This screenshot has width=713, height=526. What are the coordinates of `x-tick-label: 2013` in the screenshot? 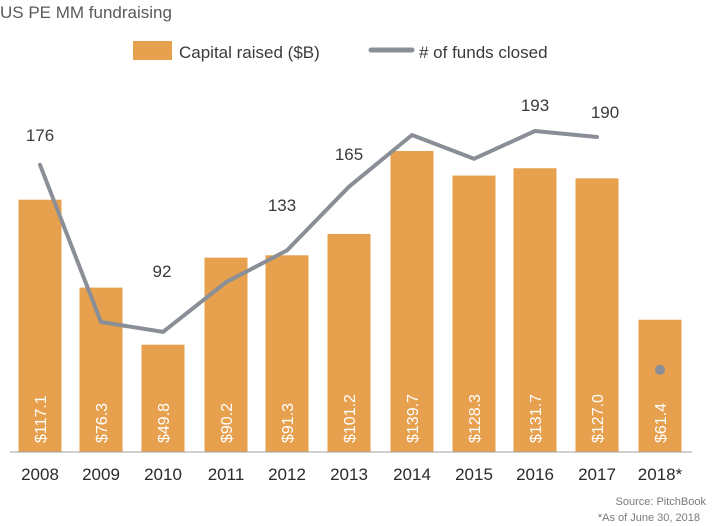 It's located at (349, 474).